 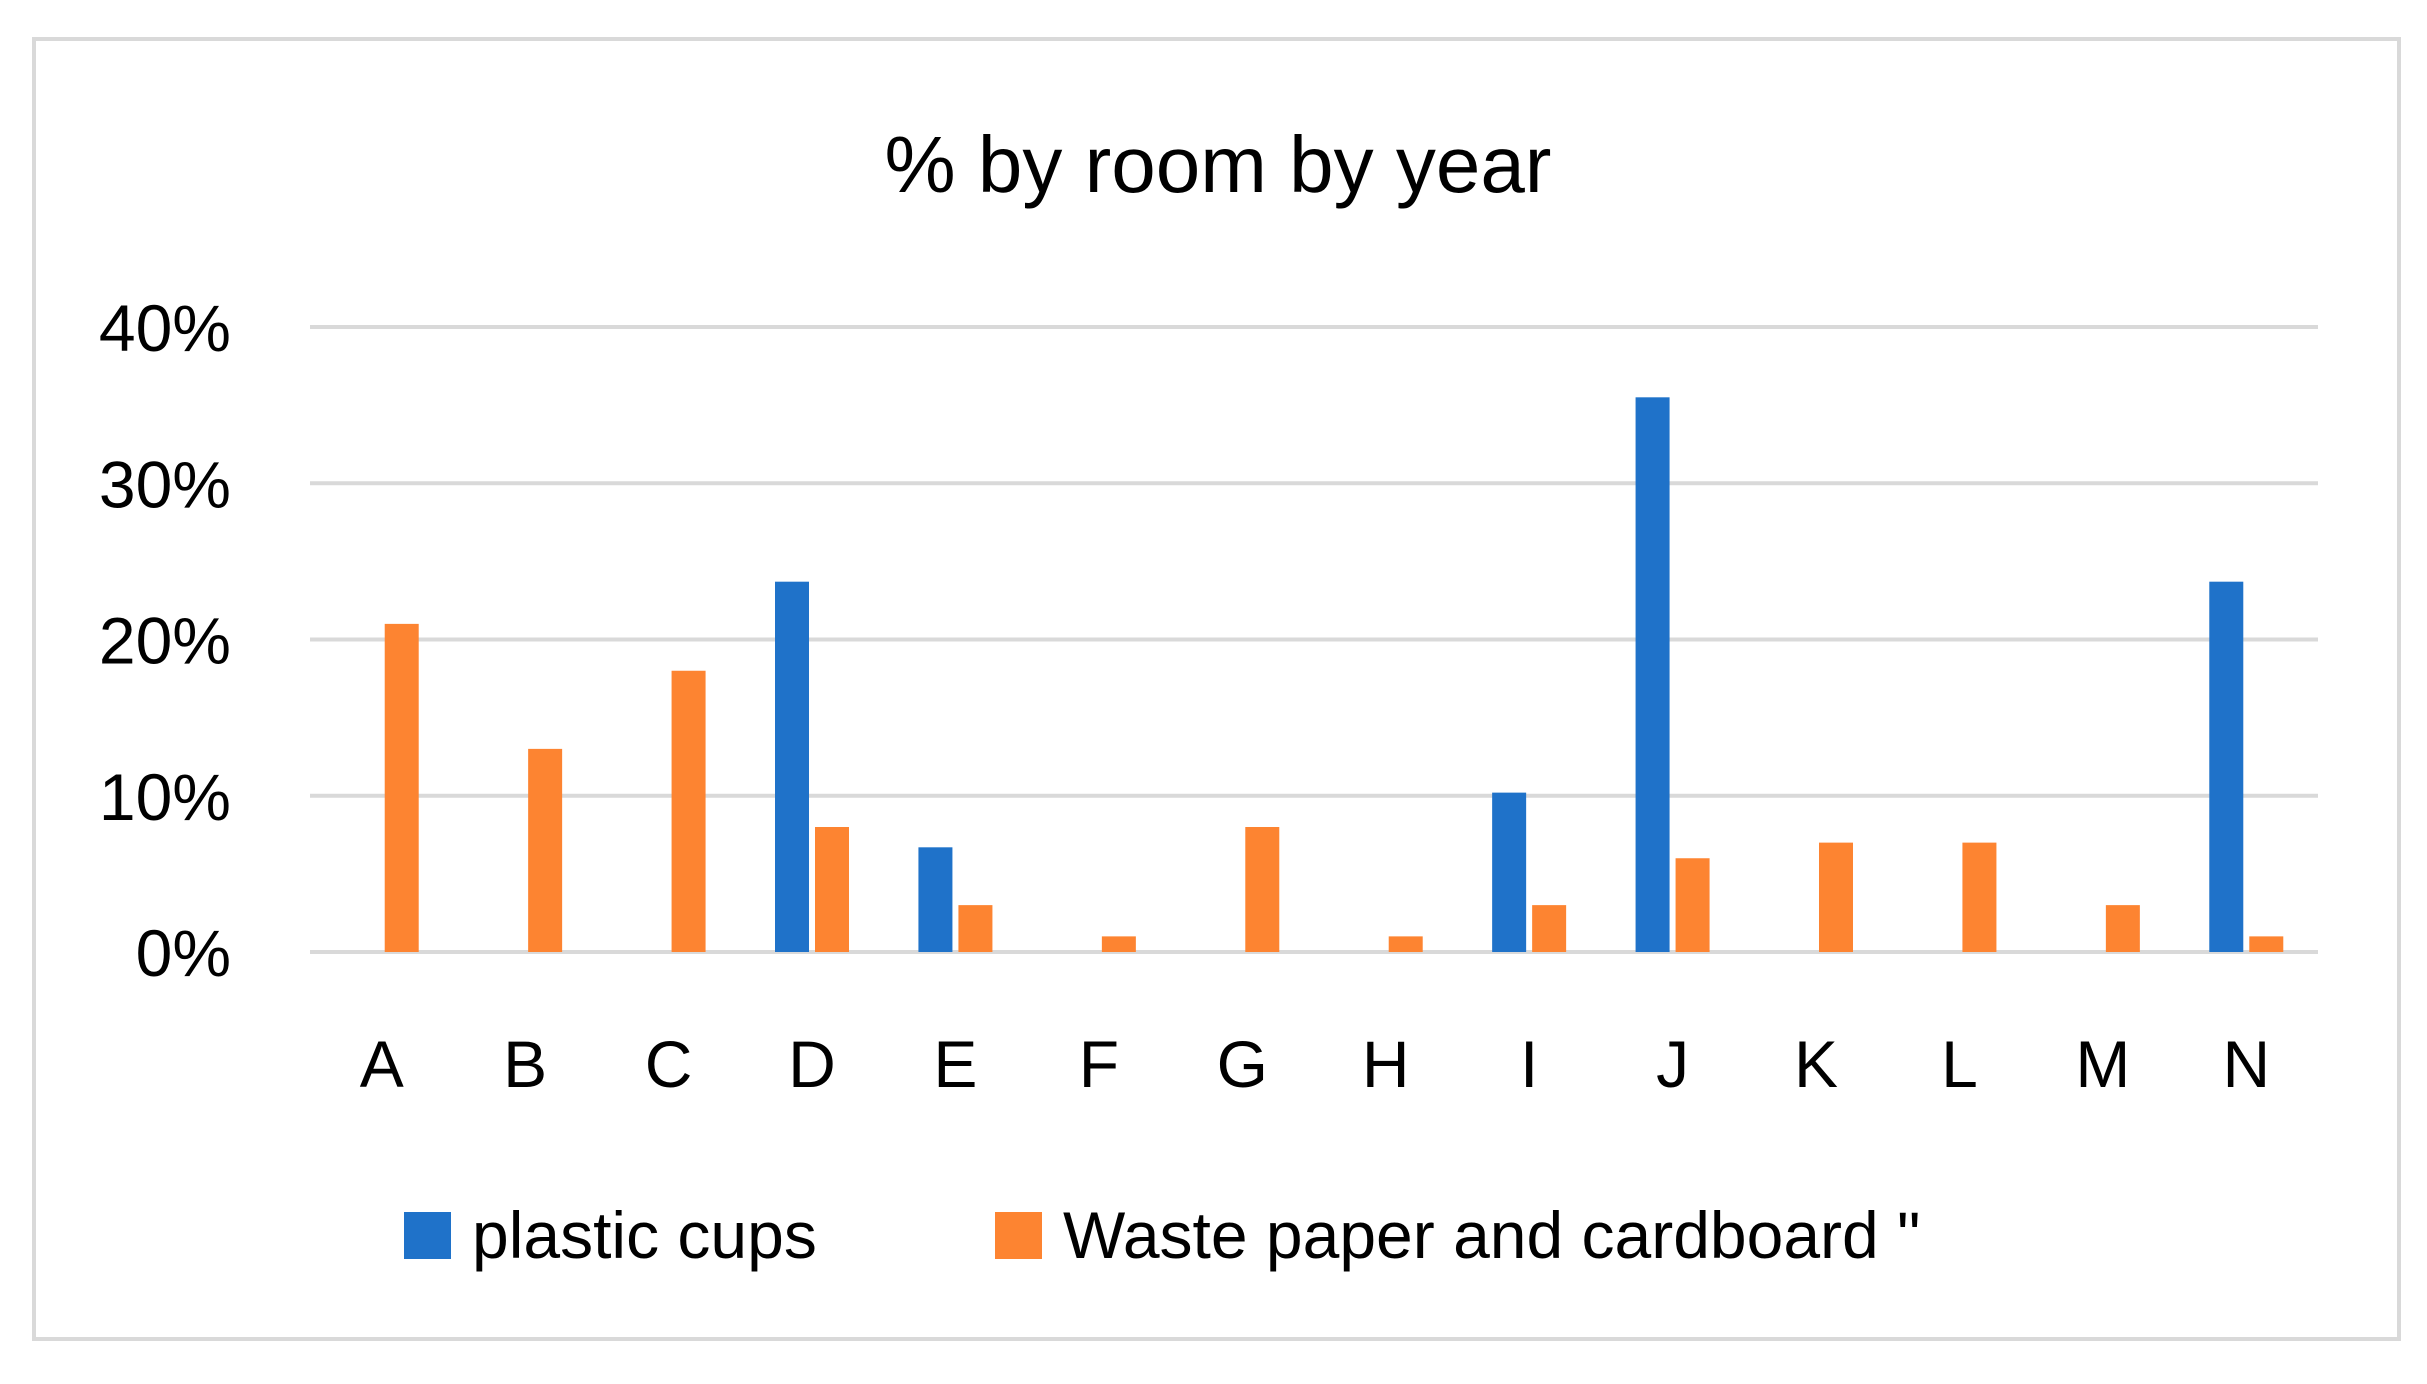 I want to click on x-tick-label: A, so click(x=382, y=1064).